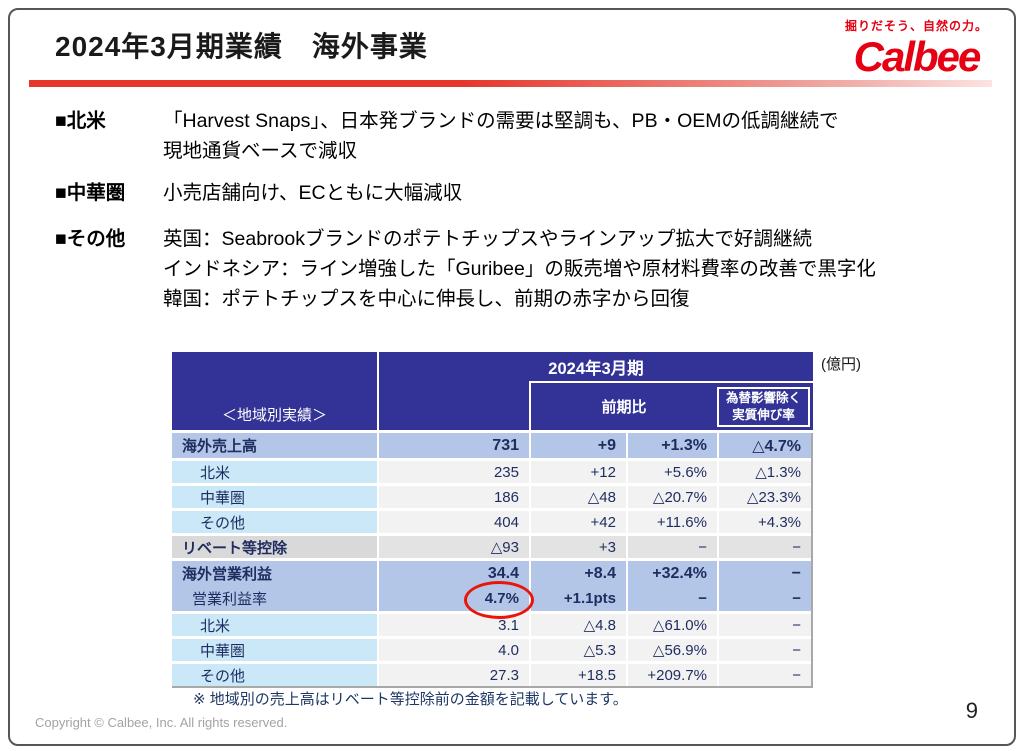  Describe the element at coordinates (763, 407) in the screenshot. I see `forex-adjusted-header: 為替影響除く 実質伸び率` at that location.